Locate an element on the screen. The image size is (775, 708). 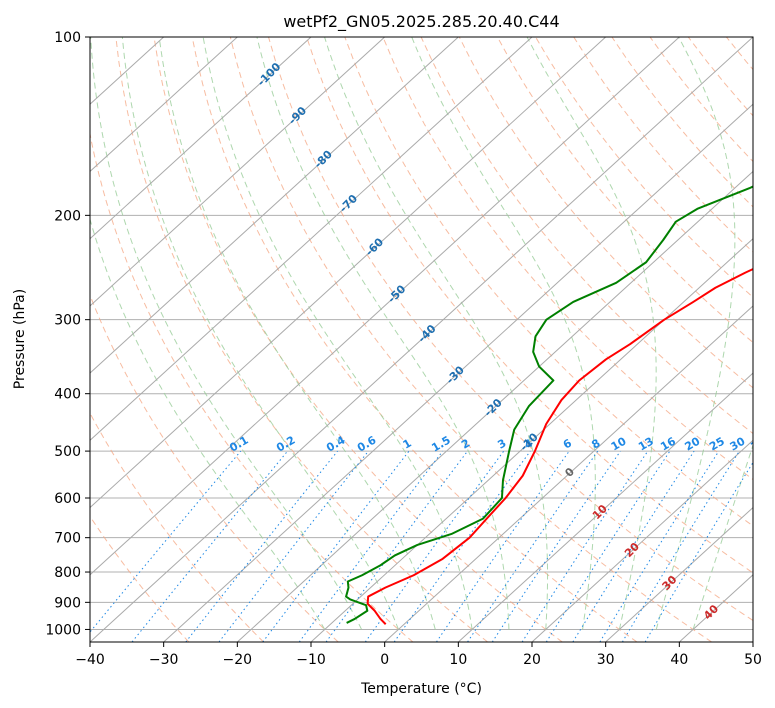
y-tick-label: 1000 is located at coordinates (63, 630).